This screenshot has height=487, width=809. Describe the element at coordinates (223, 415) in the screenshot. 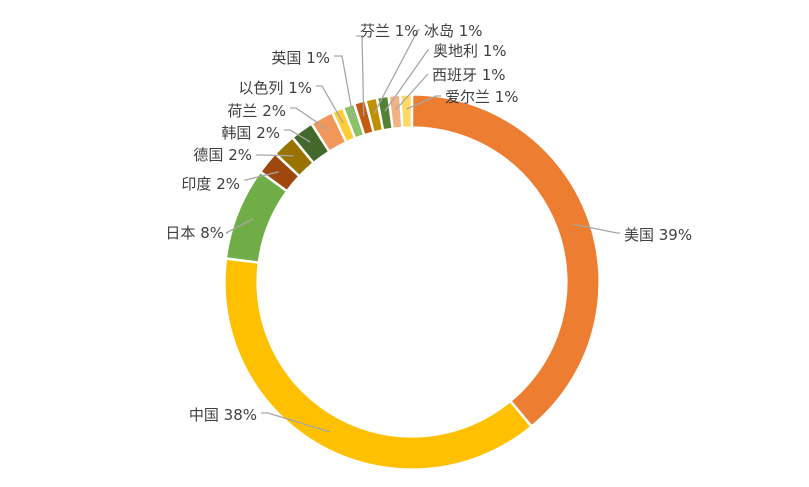

I see `data-label: 中国 38%` at that location.